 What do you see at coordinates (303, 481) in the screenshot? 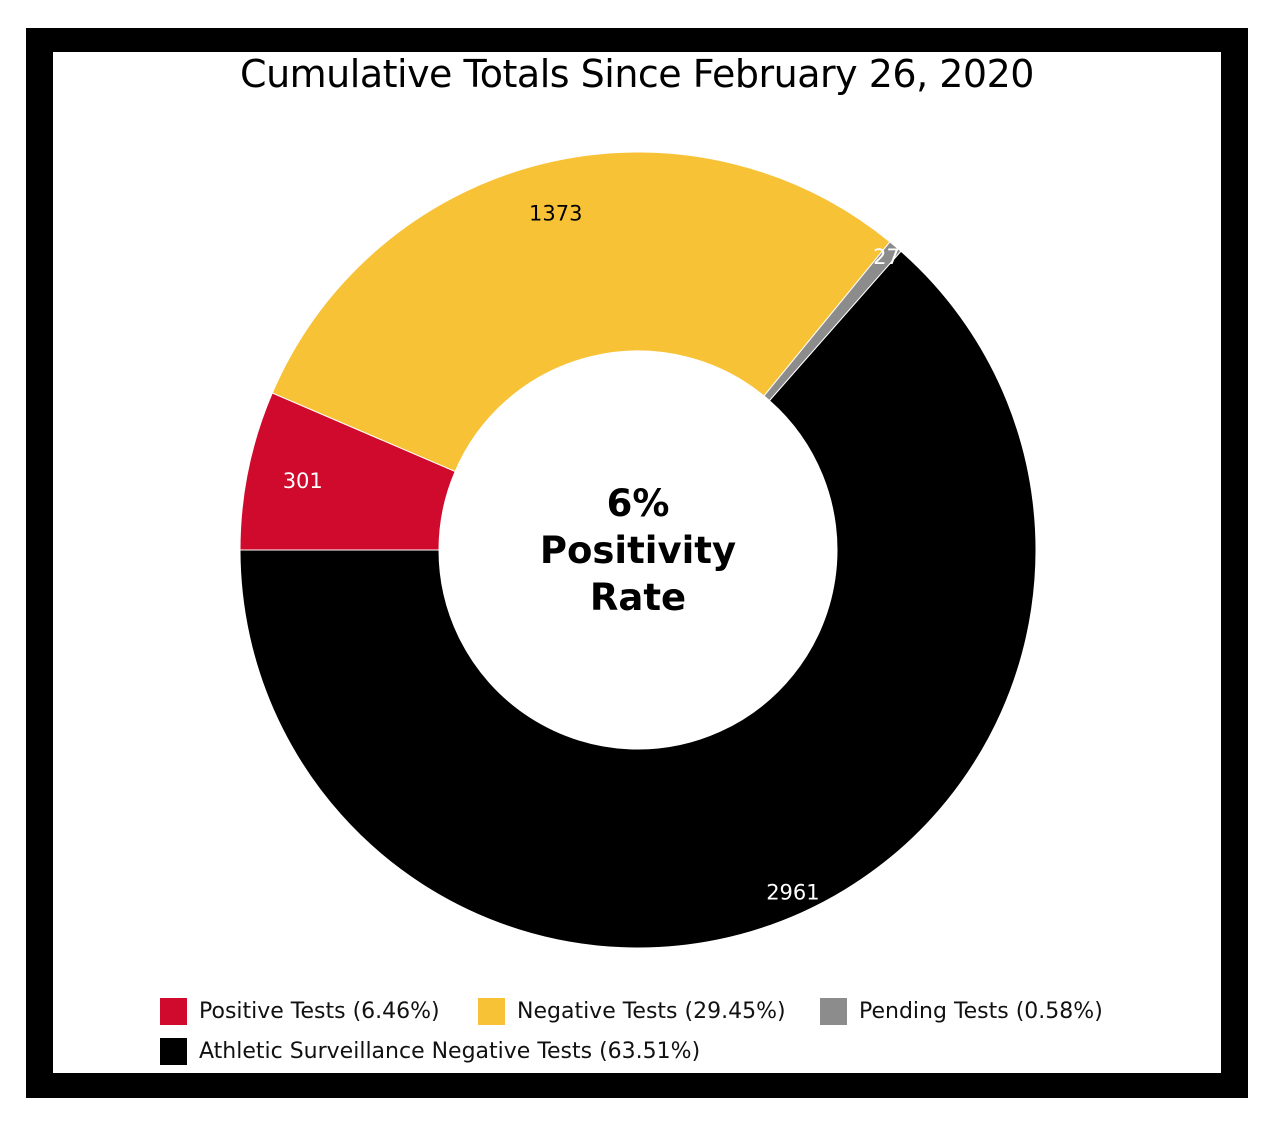
I see `slice-value-label-positive-tests: 301` at bounding box center [303, 481].